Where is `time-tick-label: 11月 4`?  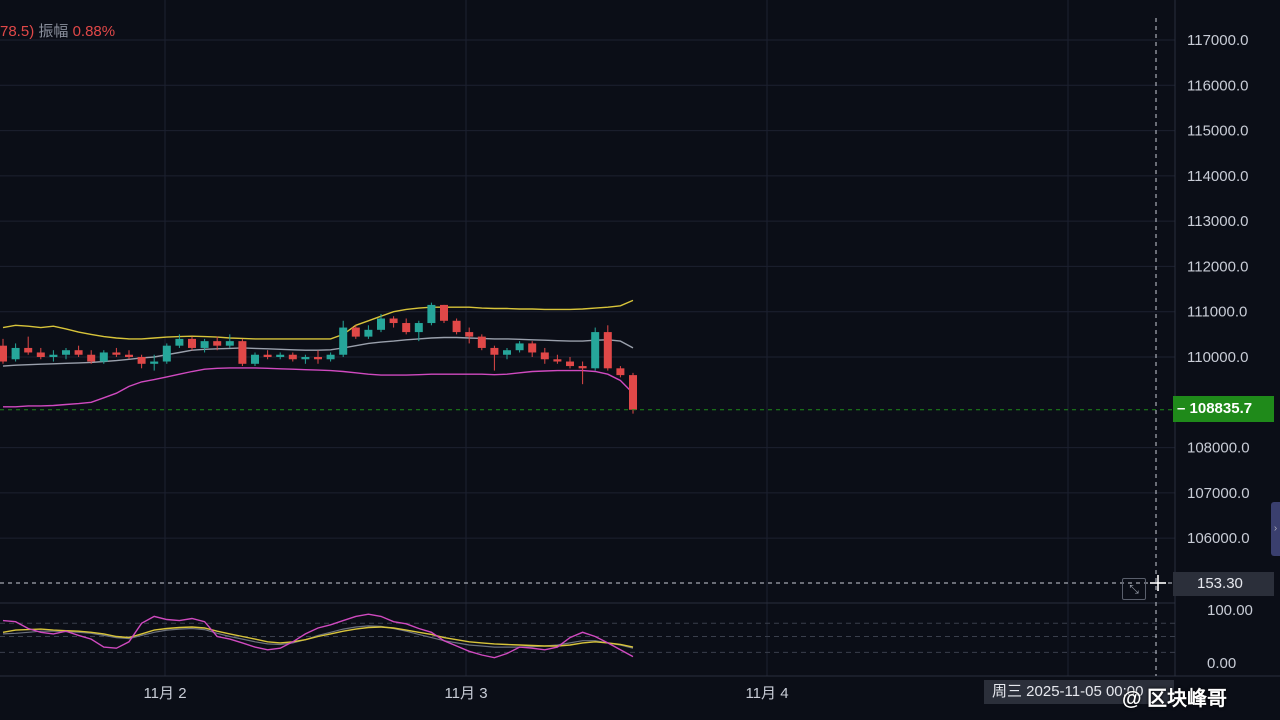 time-tick-label: 11月 4 is located at coordinates (766, 693).